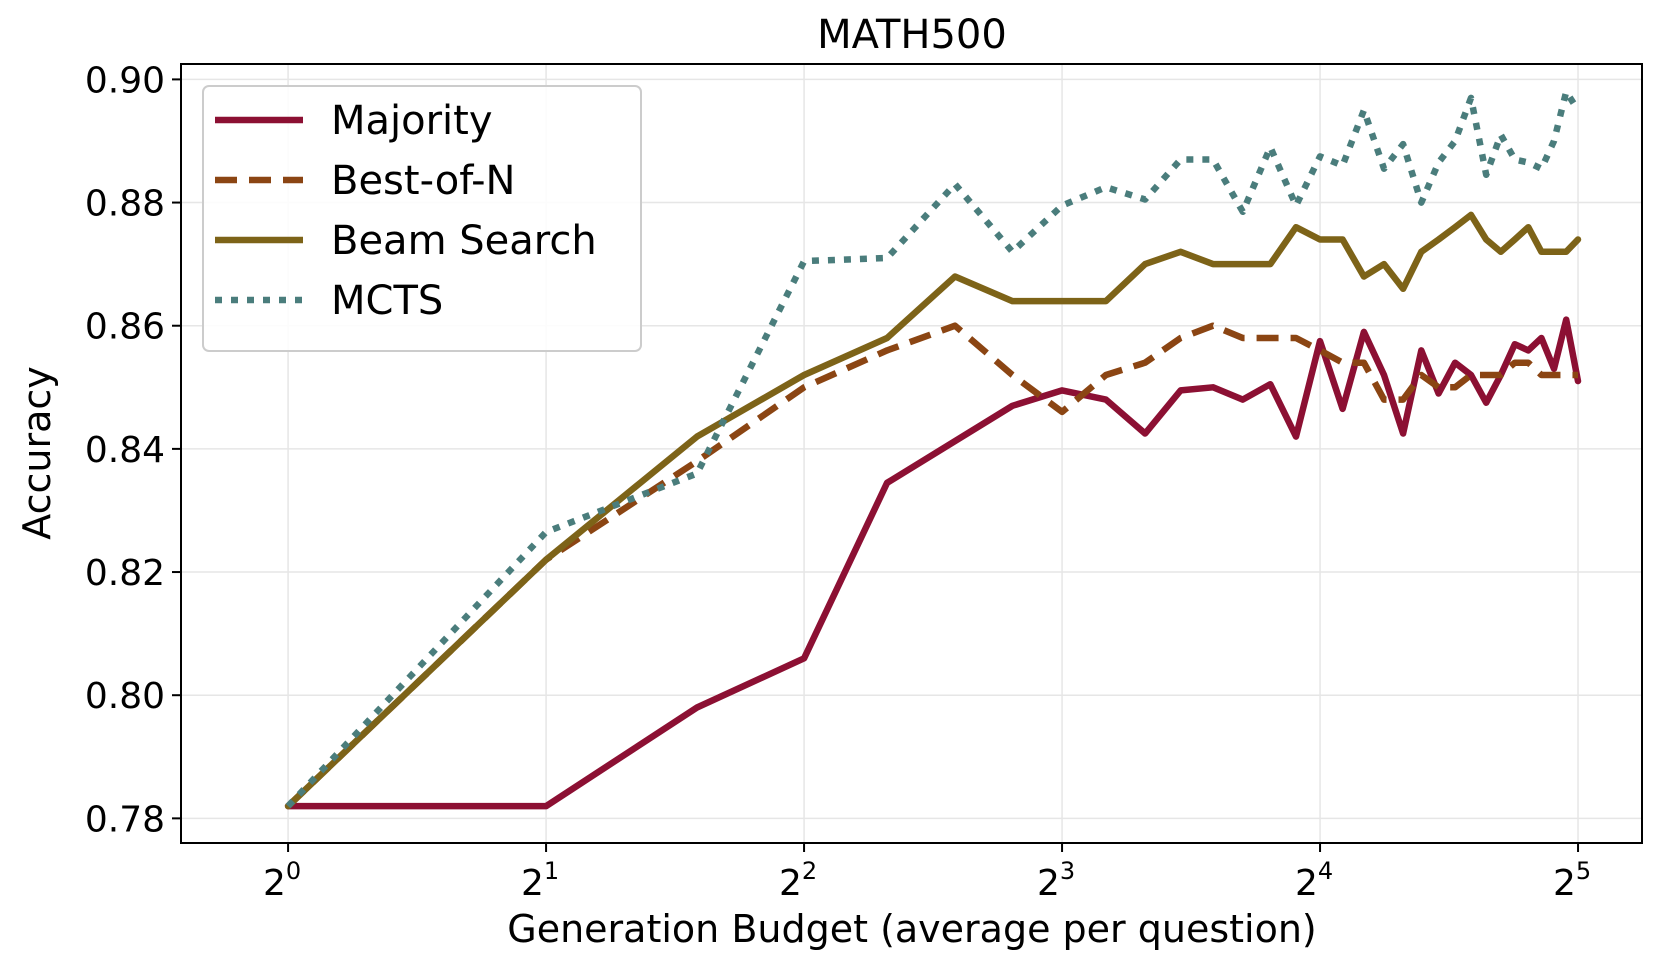 The width and height of the screenshot is (1660, 968). I want to click on x-tick-label: 20, so click(282, 880).